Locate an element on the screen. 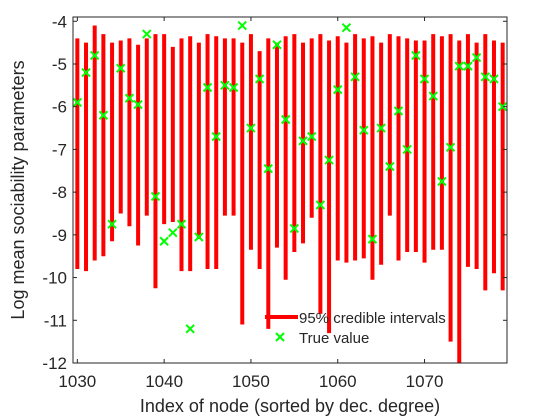  legend: 95% credible intervals True value is located at coordinates (355, 328).